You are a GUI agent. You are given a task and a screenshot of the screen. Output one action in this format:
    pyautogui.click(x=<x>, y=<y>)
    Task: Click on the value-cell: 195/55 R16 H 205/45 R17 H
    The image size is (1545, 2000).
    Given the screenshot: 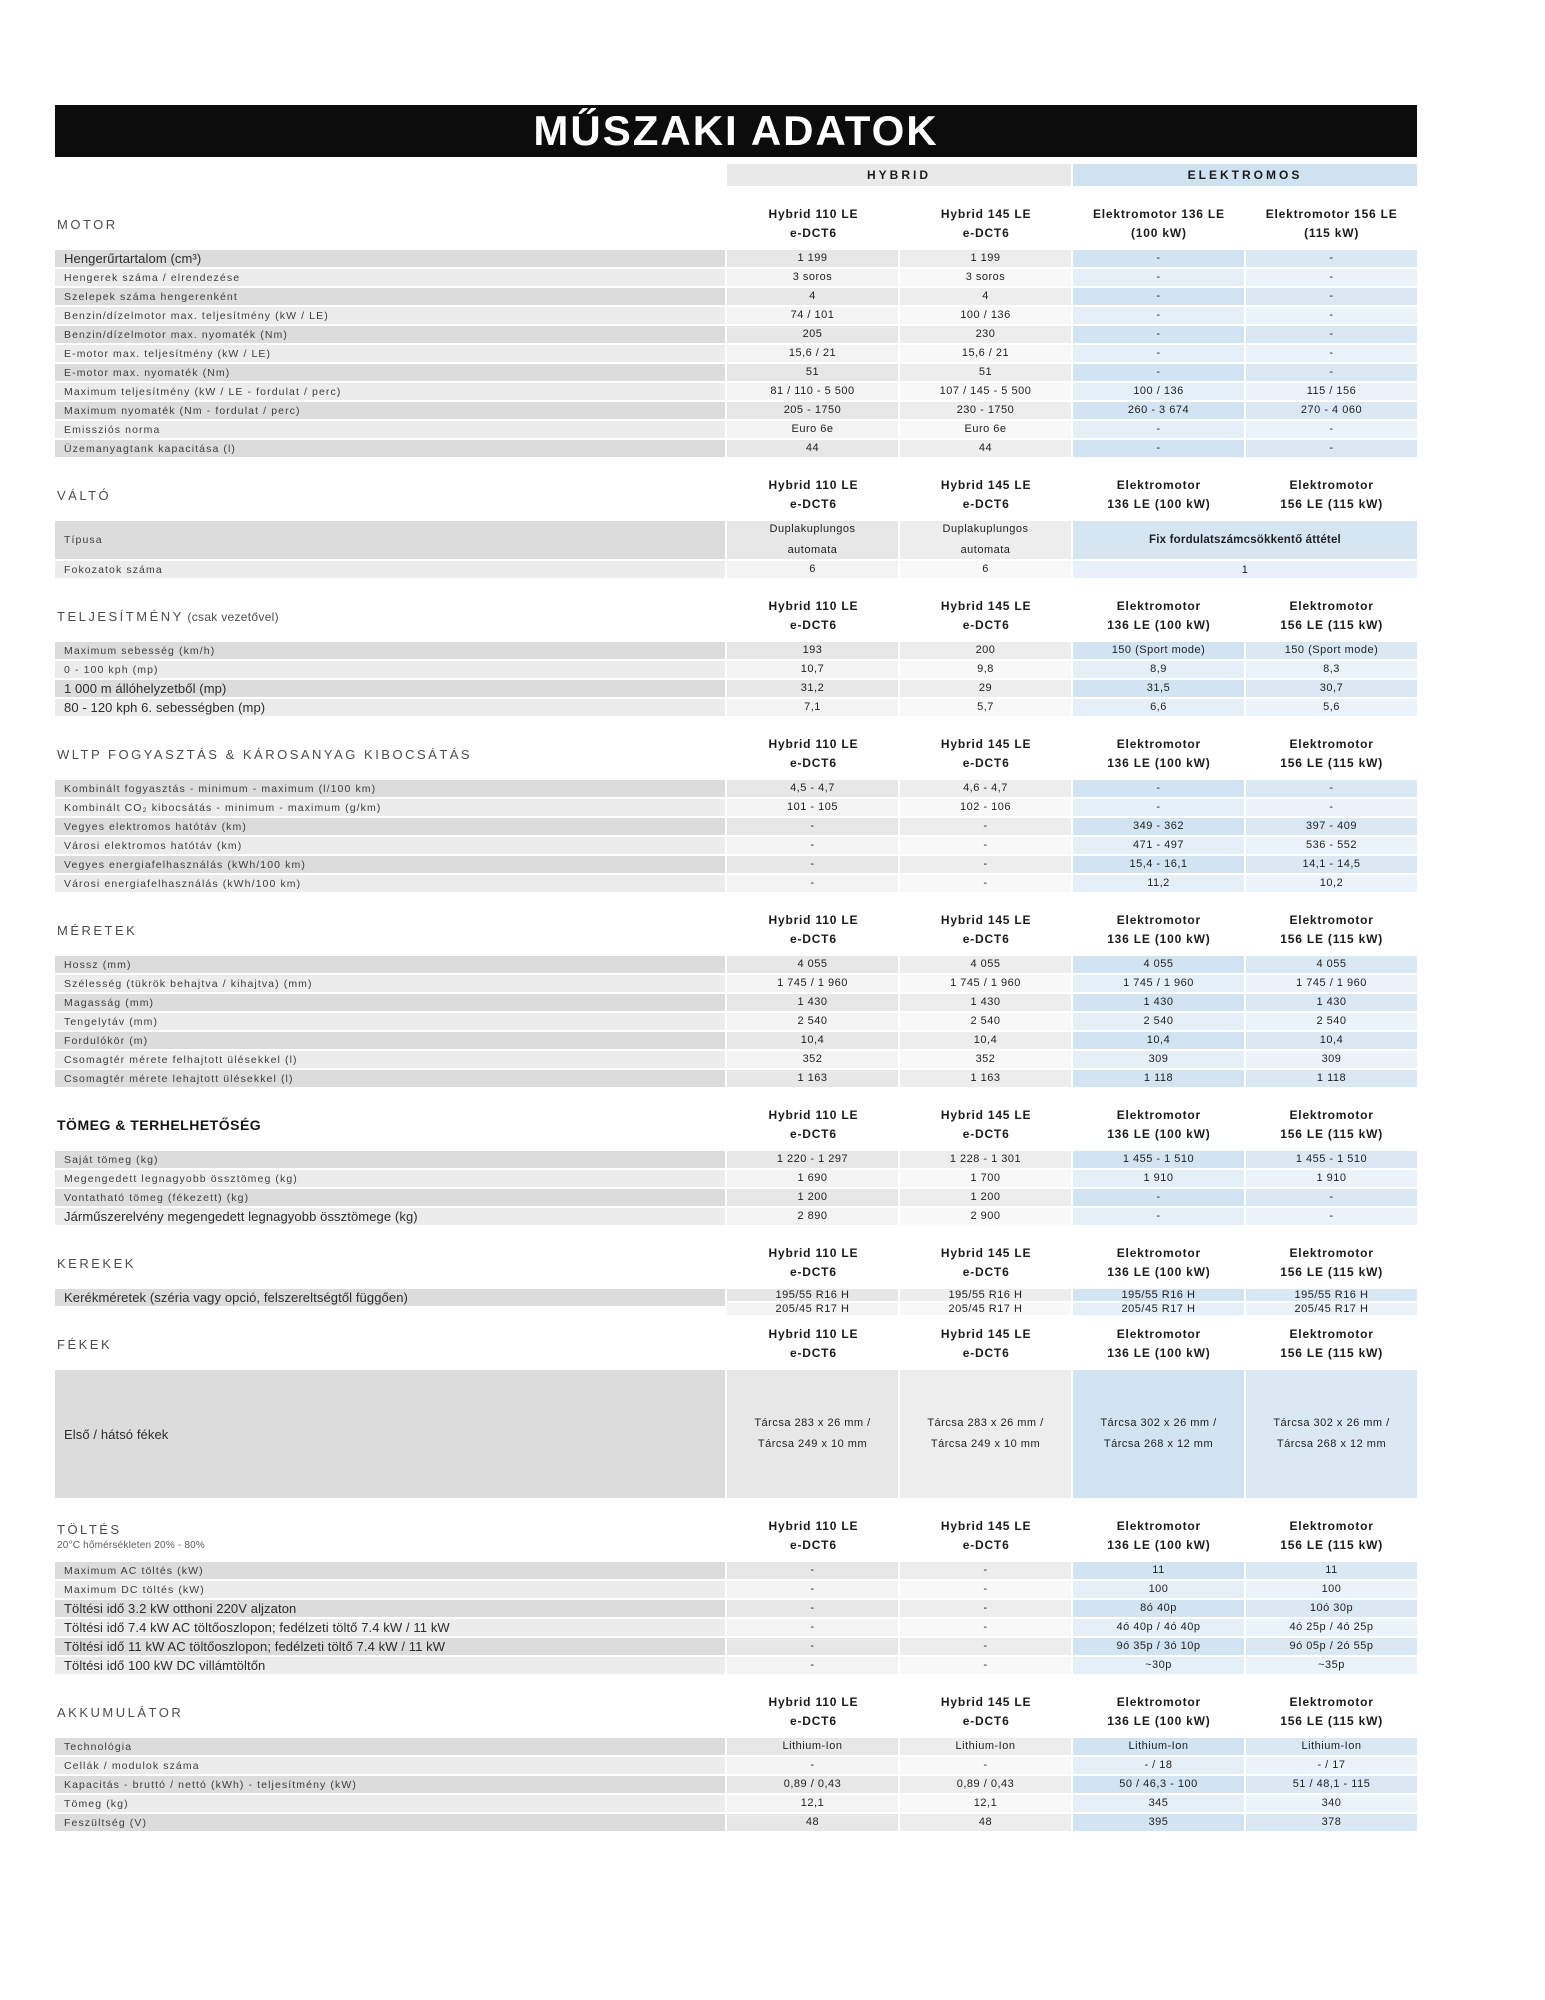 What is the action you would take?
    pyautogui.click(x=1331, y=1302)
    